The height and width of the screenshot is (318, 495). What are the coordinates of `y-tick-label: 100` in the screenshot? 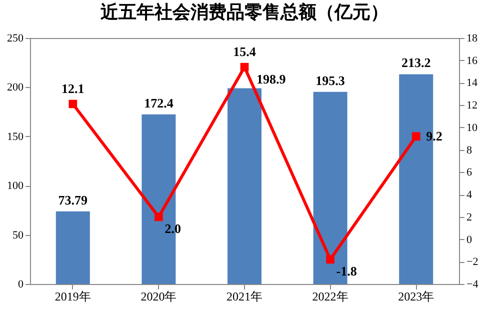 It's located at (15, 186).